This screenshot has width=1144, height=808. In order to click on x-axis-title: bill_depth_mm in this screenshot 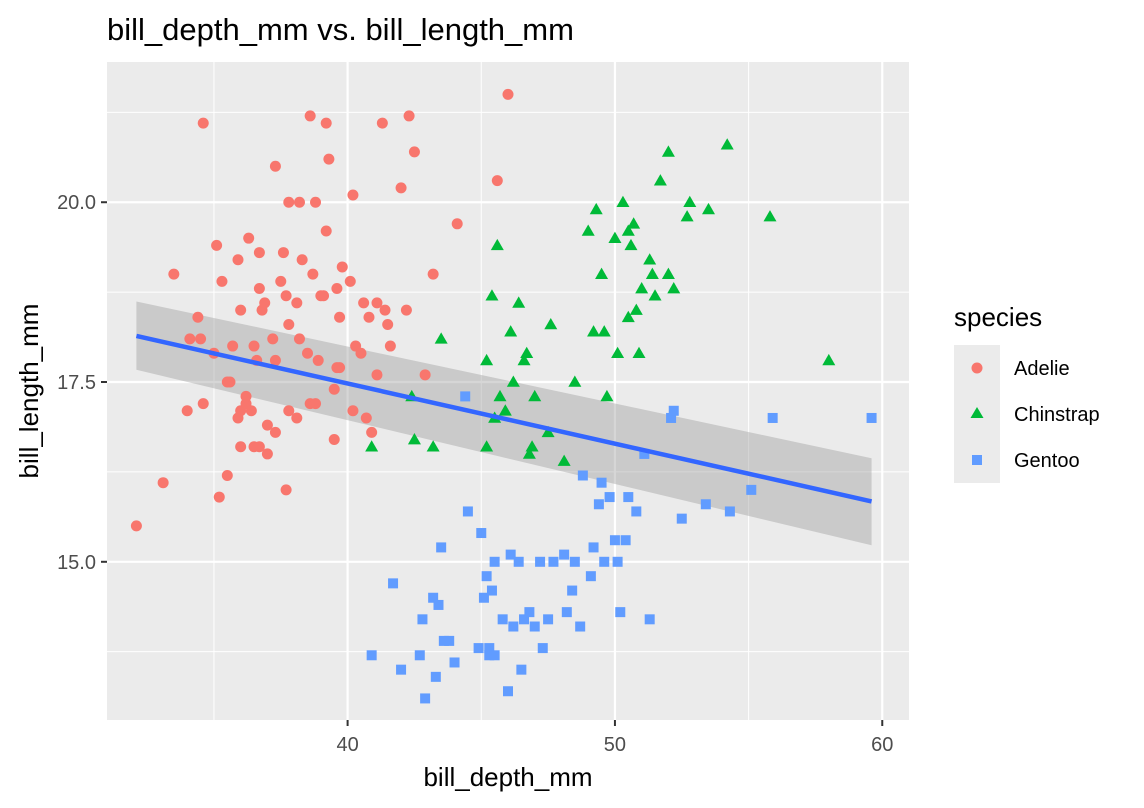, I will do `click(507, 777)`.